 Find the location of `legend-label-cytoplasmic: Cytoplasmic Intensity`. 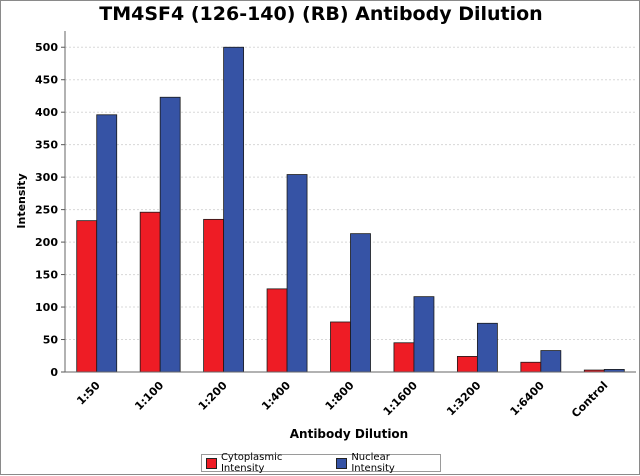

legend-label-cytoplasmic: Cytoplasmic Intensity is located at coordinates (251, 463).